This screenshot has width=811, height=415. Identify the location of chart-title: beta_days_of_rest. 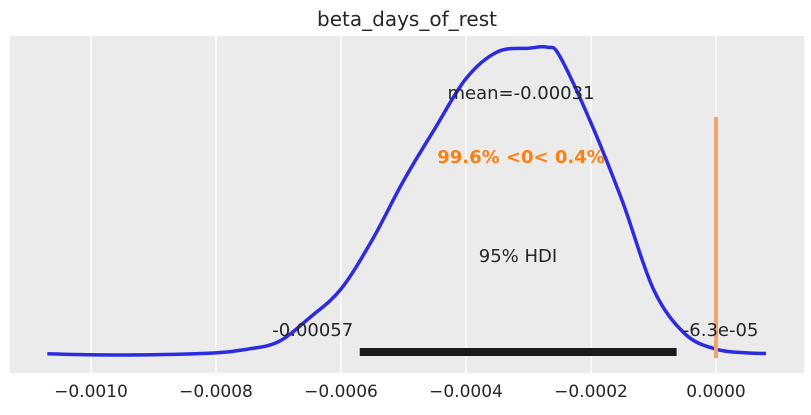
(407, 19).